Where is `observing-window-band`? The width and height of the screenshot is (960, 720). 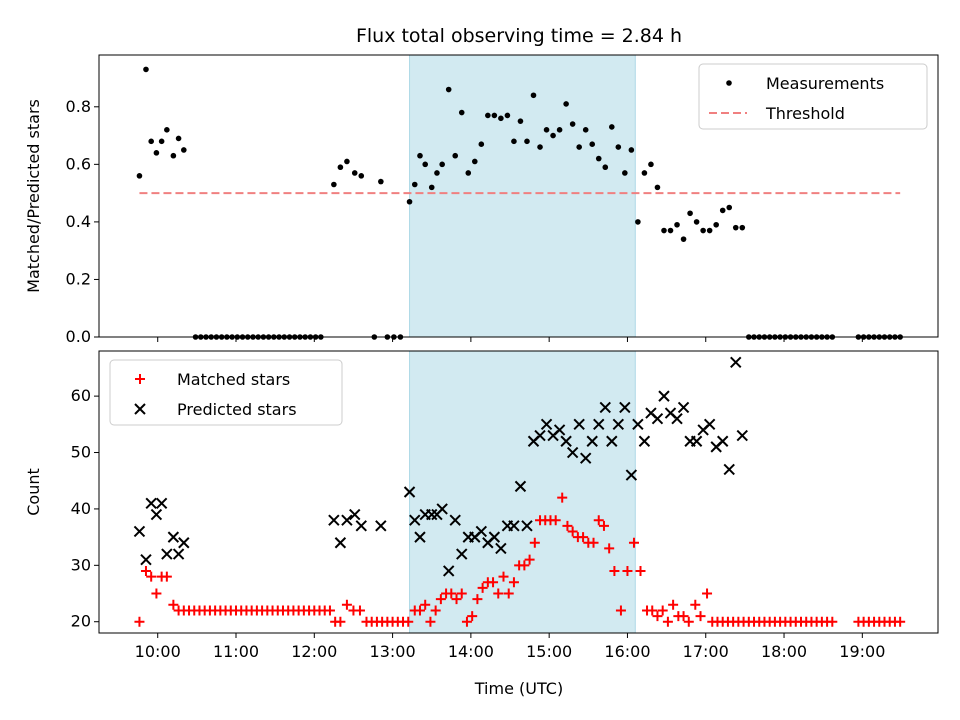
observing-window-band is located at coordinates (522, 196).